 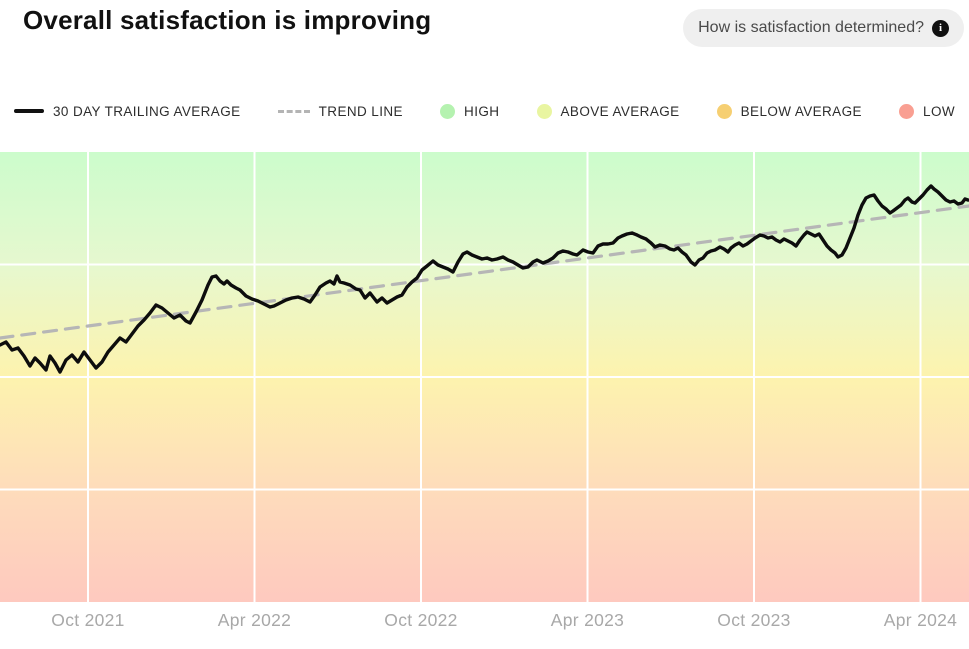 I want to click on above-average-swatch-icon, so click(x=544, y=111).